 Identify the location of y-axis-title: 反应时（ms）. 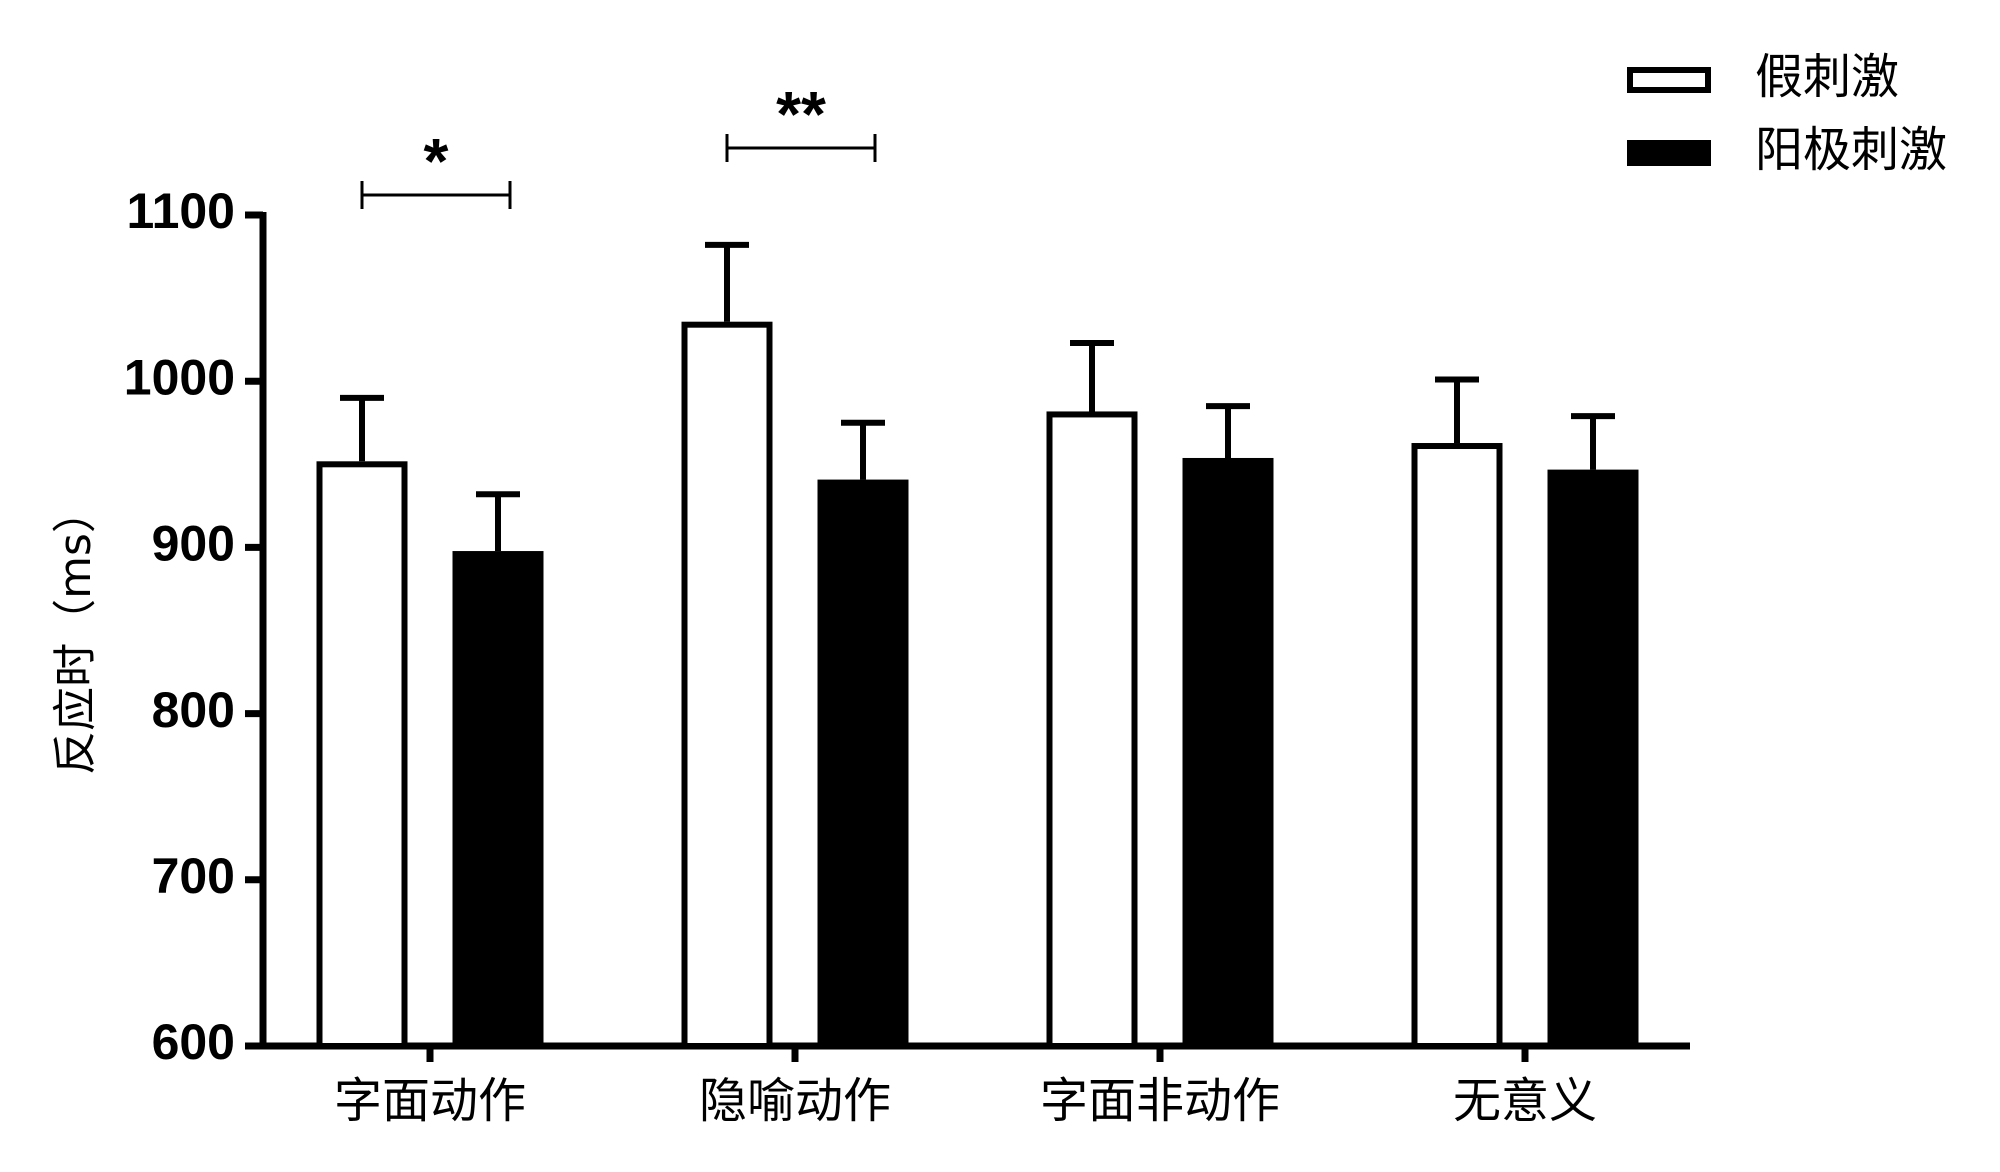
(75, 632).